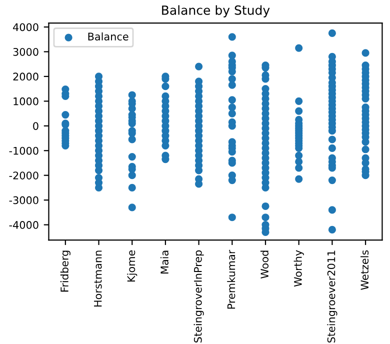 This screenshot has width=390, height=344. Describe the element at coordinates (264, 264) in the screenshot. I see `x-tick-label: Wood` at that location.